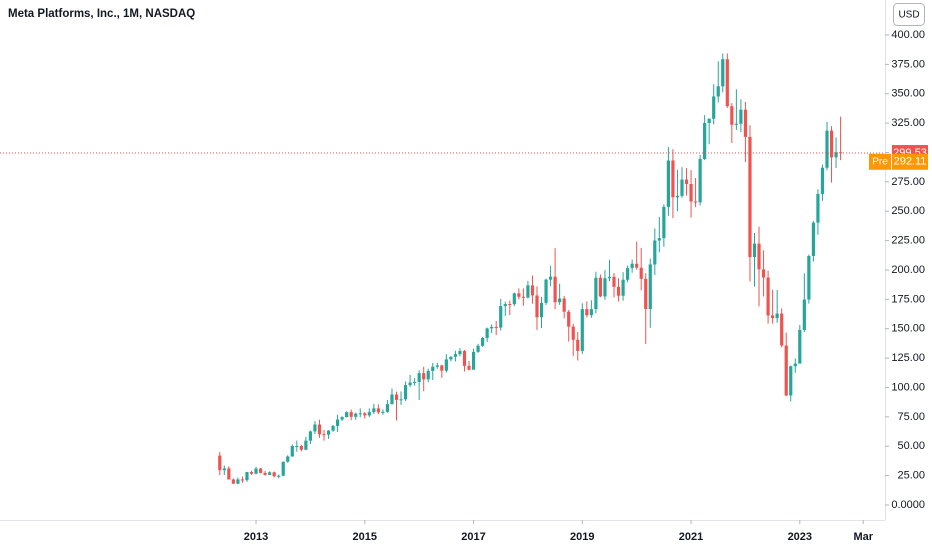  What do you see at coordinates (908, 387) in the screenshot?
I see `y-tick-label: 100.00` at bounding box center [908, 387].